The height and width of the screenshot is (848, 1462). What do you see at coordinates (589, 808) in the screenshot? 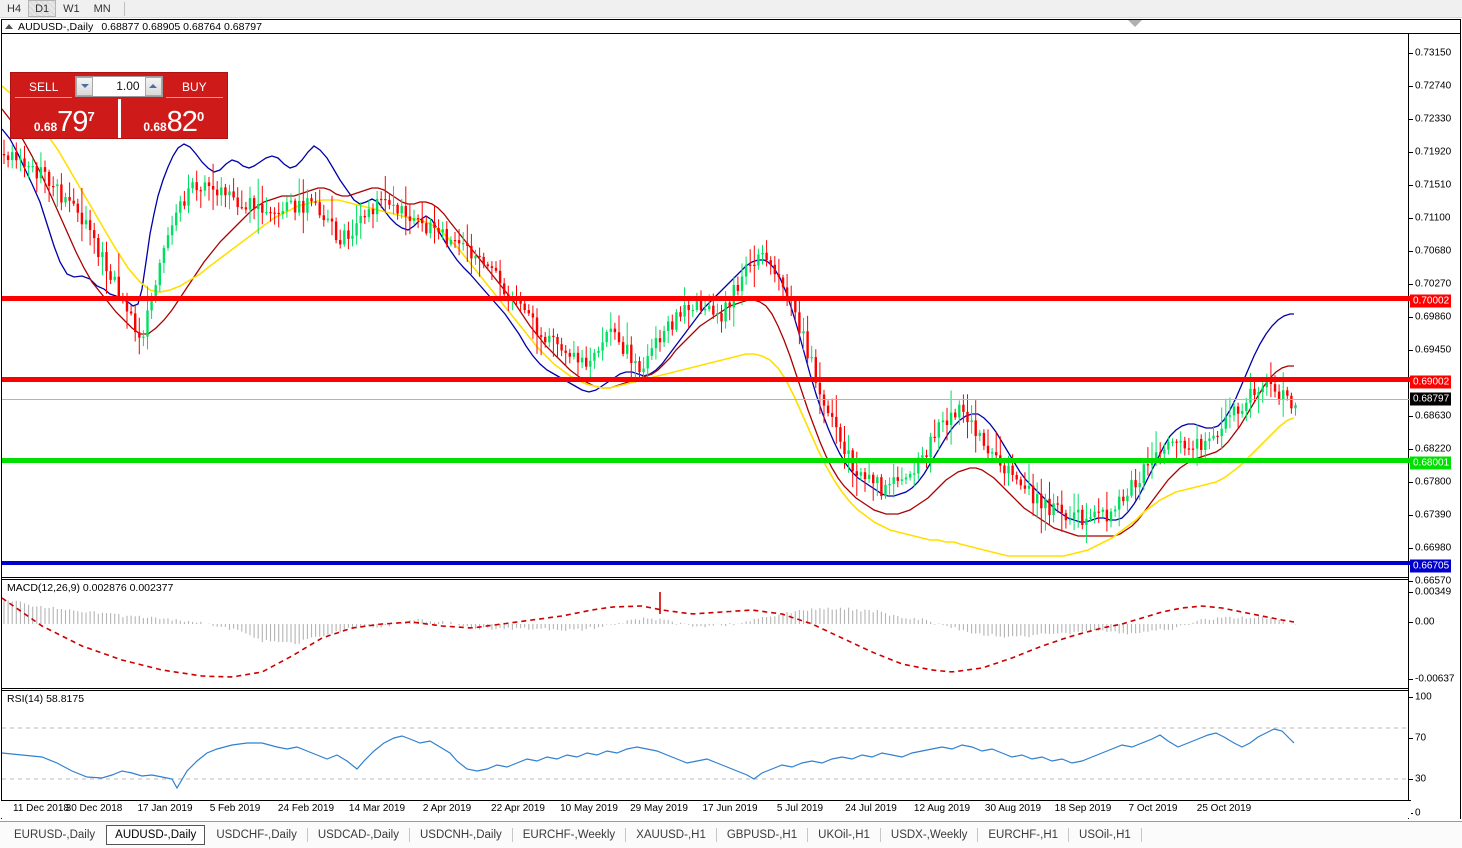
I see `time-scale-label: 10 May 2019` at bounding box center [589, 808].